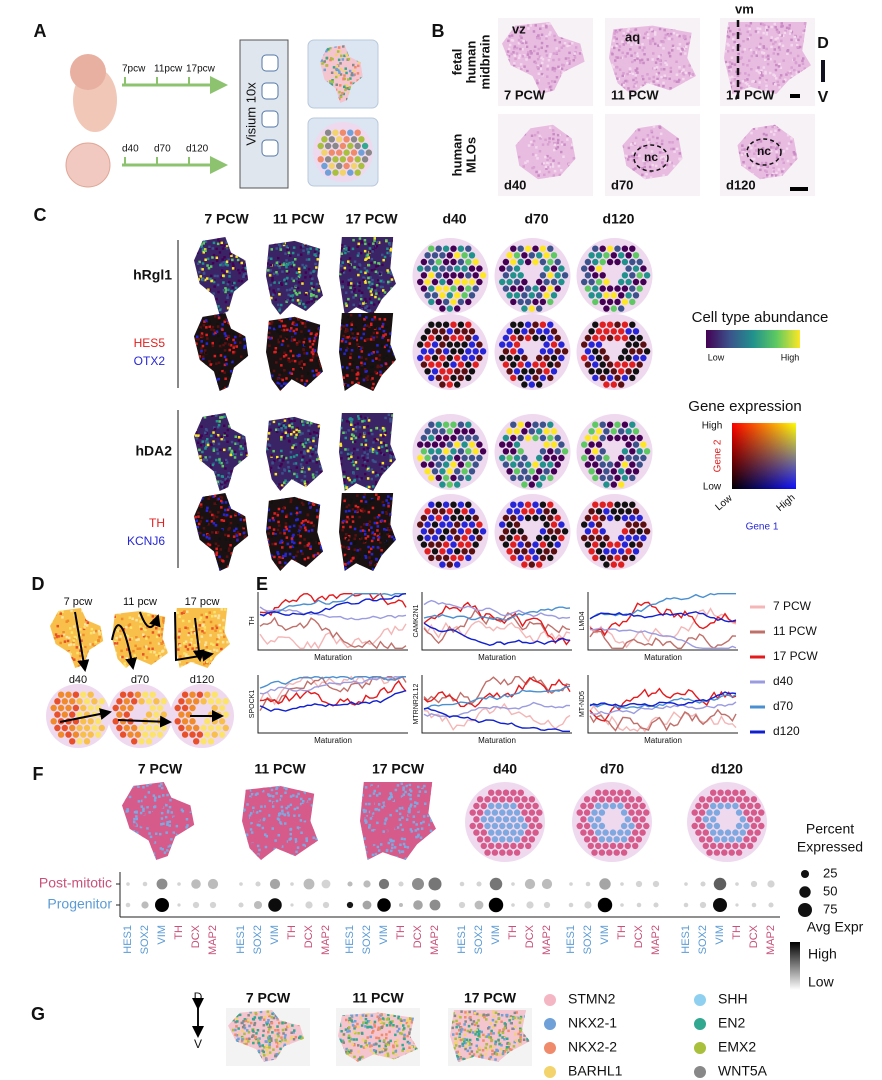 The image size is (882, 1080). I want to click on tissue, so click(294, 277).